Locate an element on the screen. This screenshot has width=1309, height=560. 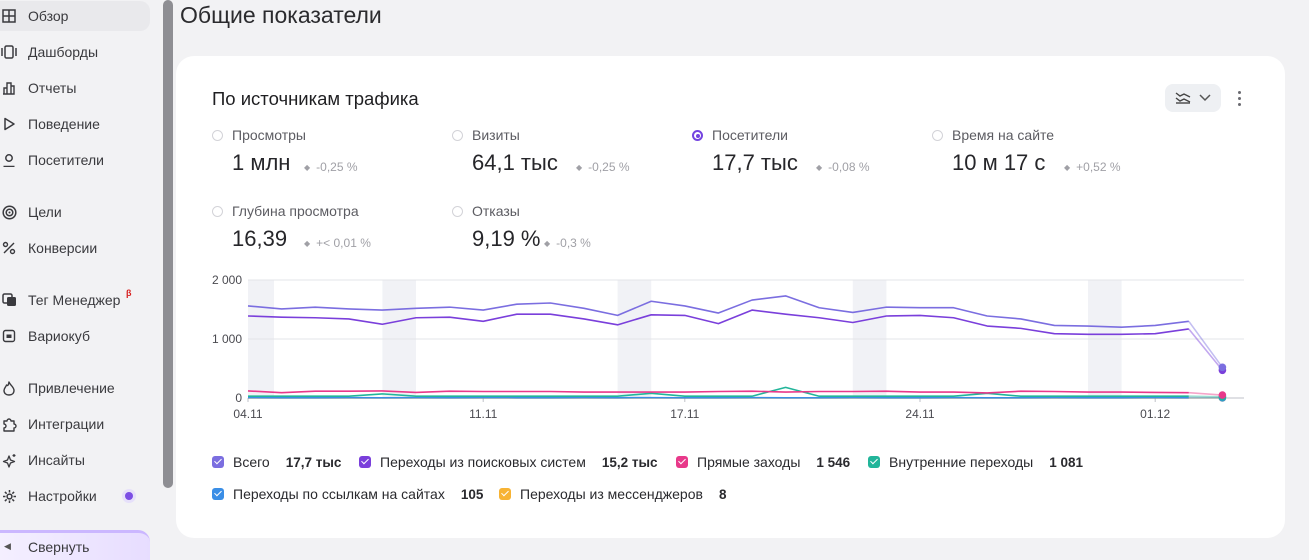
sidebar-item-label: Конверсии is located at coordinates (63, 248).